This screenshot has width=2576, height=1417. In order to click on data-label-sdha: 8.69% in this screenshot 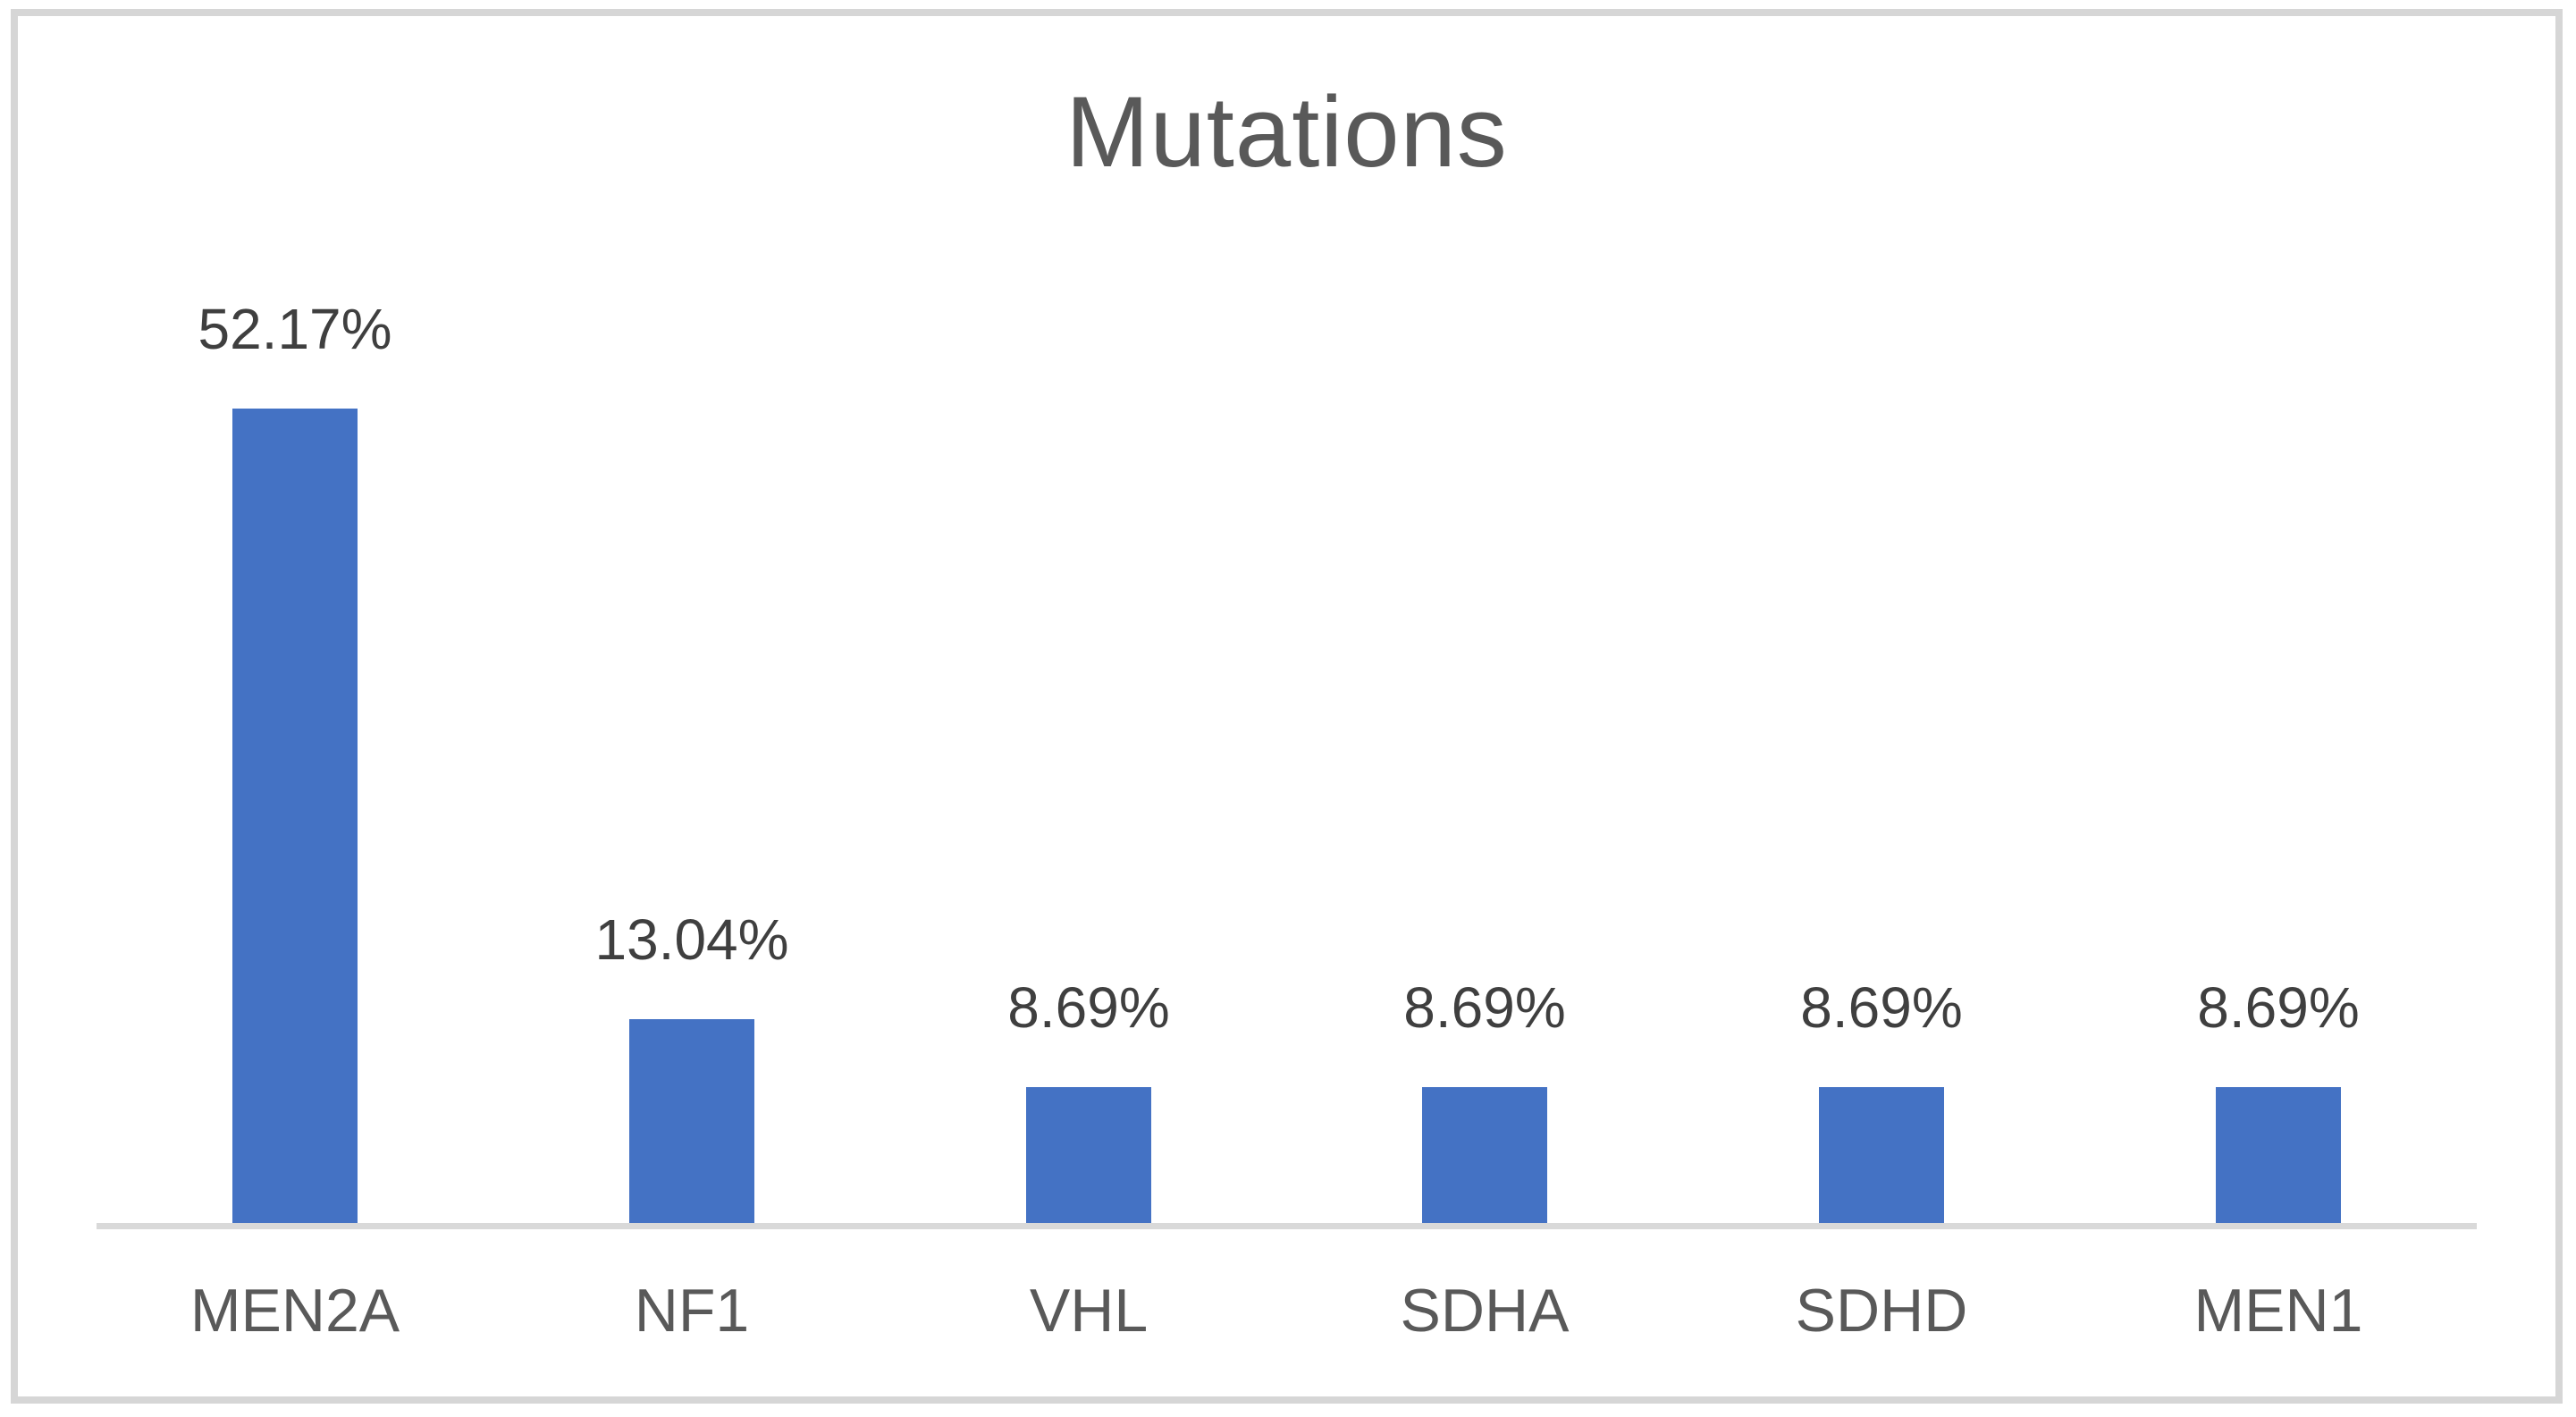, I will do `click(1485, 1007)`.